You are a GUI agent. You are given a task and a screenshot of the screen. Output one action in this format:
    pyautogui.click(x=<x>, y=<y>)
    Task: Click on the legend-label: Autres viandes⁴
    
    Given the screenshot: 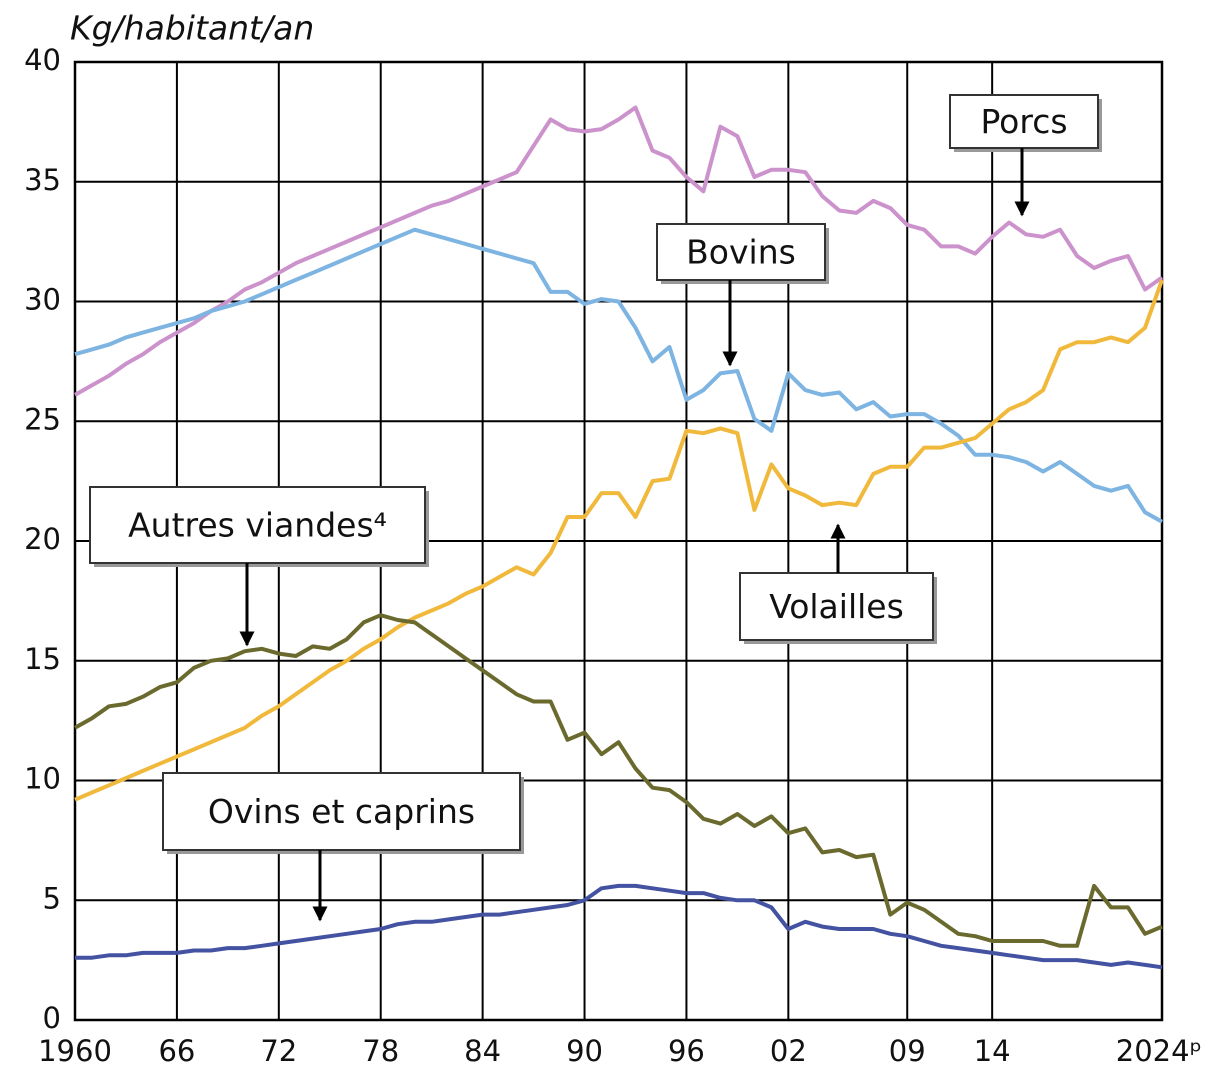 What is the action you would take?
    pyautogui.click(x=257, y=525)
    